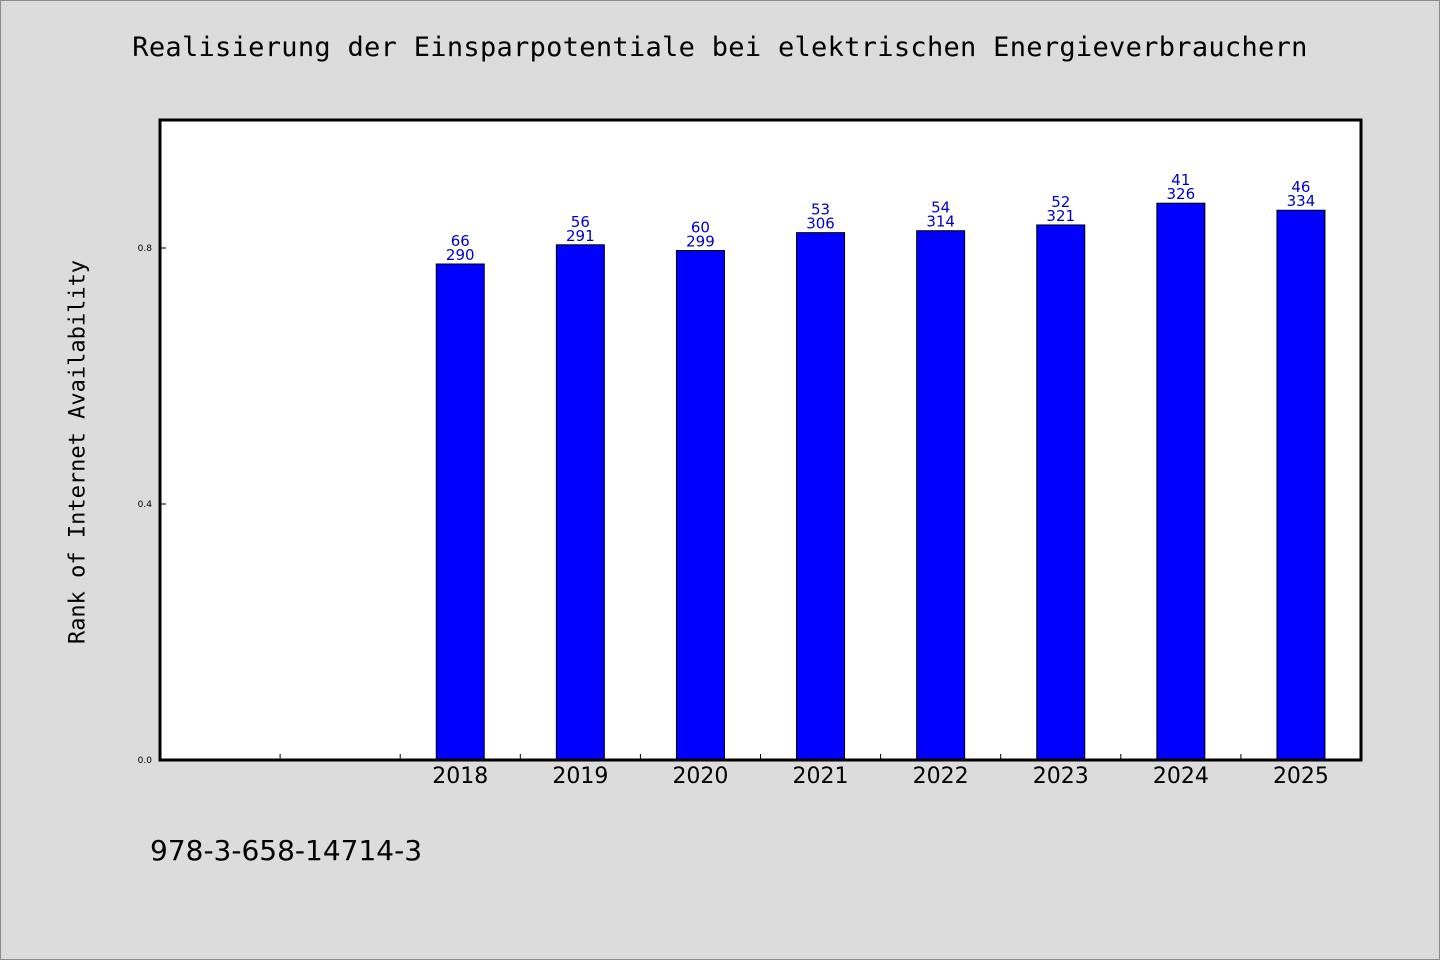 Image resolution: width=1440 pixels, height=960 pixels. What do you see at coordinates (1300, 187) in the screenshot?
I see `data-label-top: 46` at bounding box center [1300, 187].